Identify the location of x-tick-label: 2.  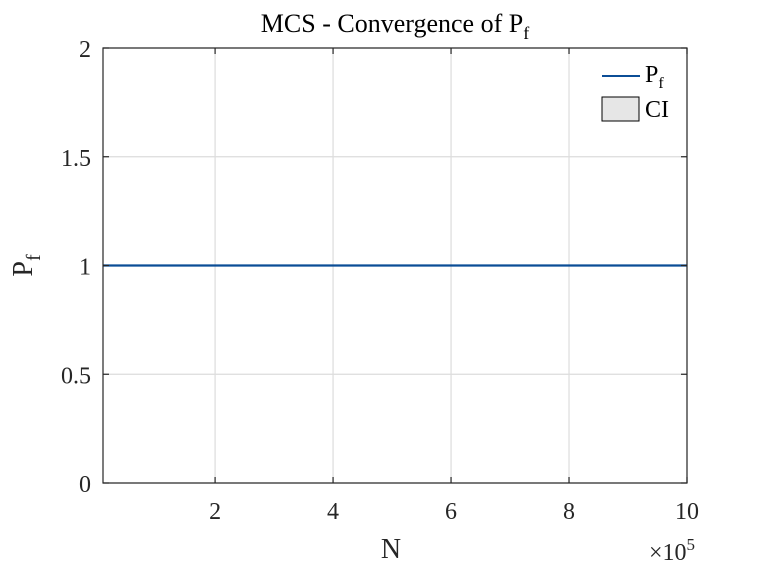
(215, 512).